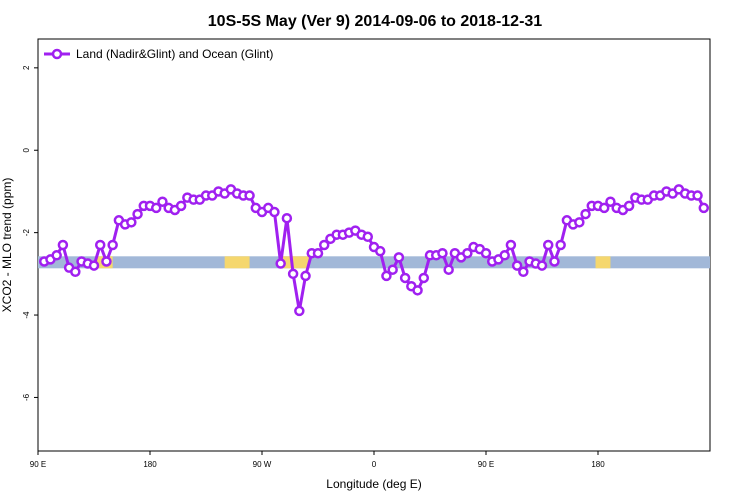  Describe the element at coordinates (174, 54) in the screenshot. I see `legend-label: Land (Nadir&Glint) and Ocean (Glint)` at that location.